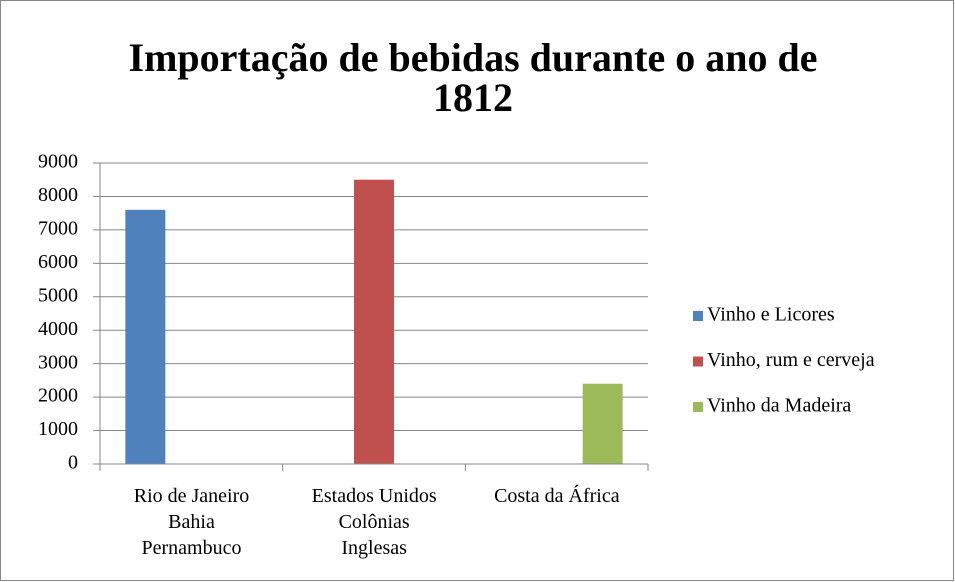 The image size is (955, 582). I want to click on y-tick-label: 9000, so click(58, 162).